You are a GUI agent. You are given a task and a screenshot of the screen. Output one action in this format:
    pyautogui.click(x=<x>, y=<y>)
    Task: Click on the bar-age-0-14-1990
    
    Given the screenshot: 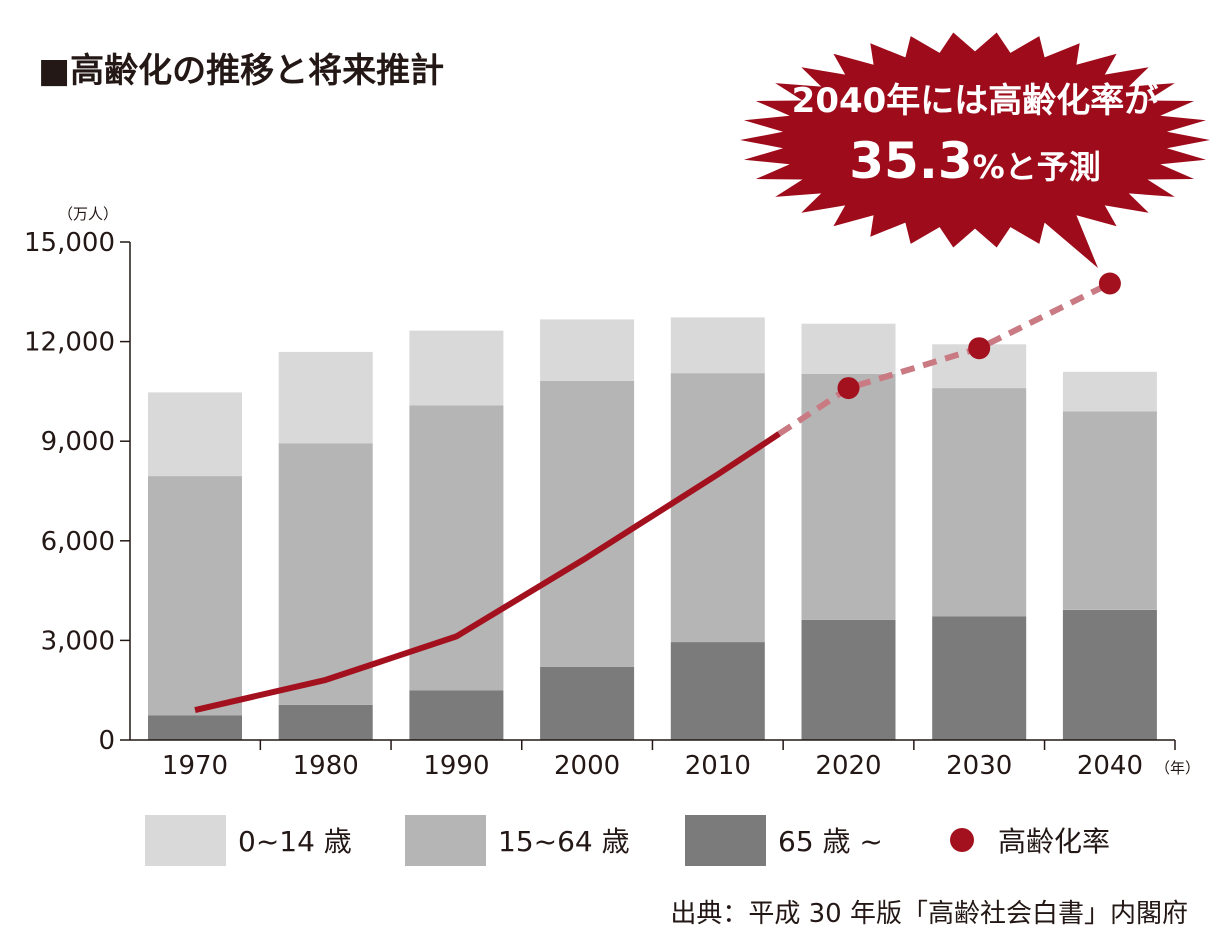 What is the action you would take?
    pyautogui.click(x=456, y=368)
    